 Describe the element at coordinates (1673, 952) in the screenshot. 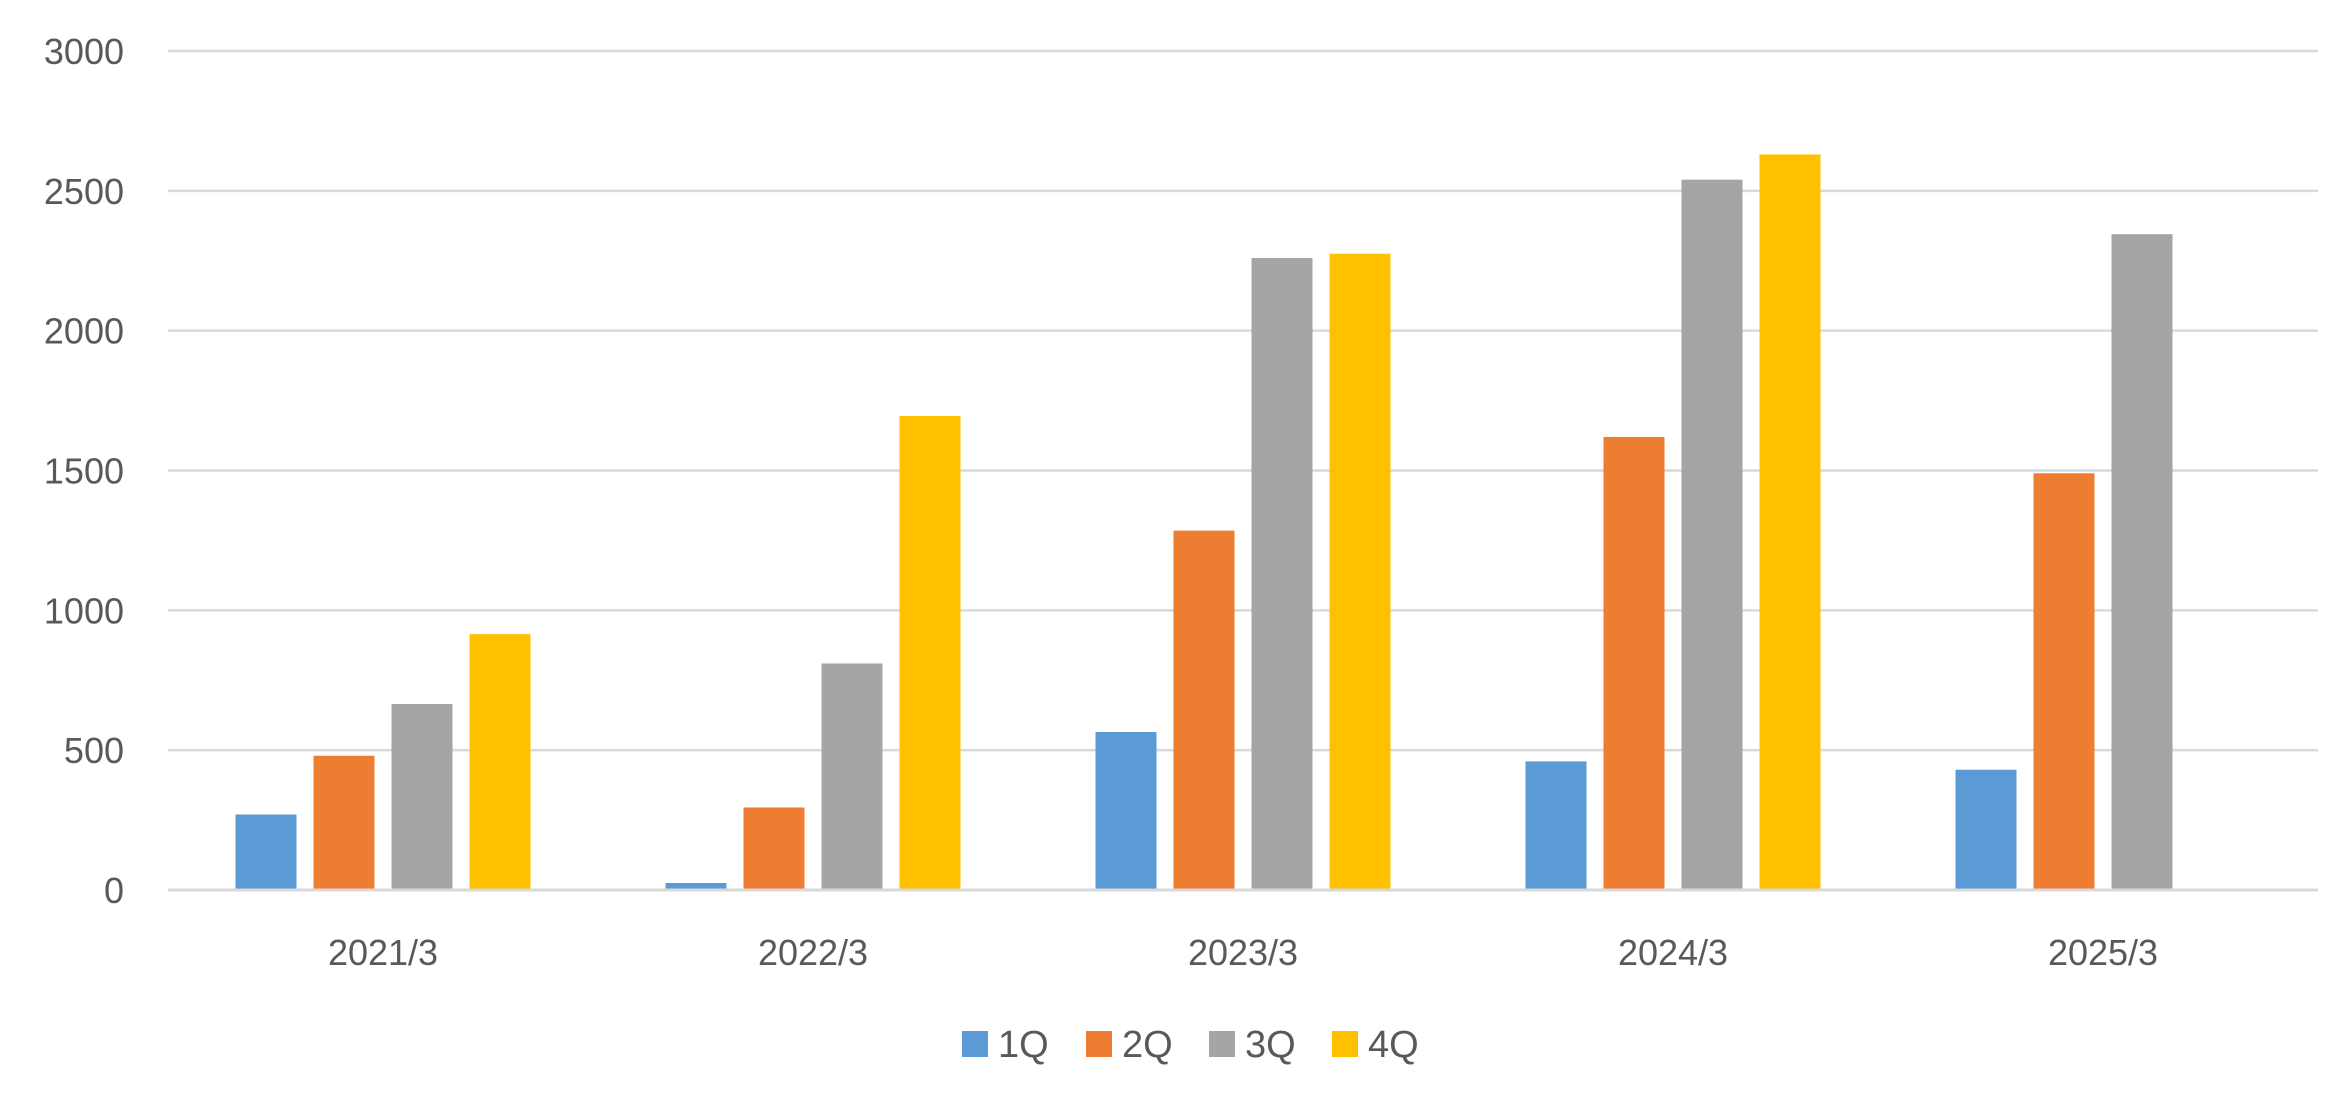

I see `x-tick-label: 2024/3` at that location.